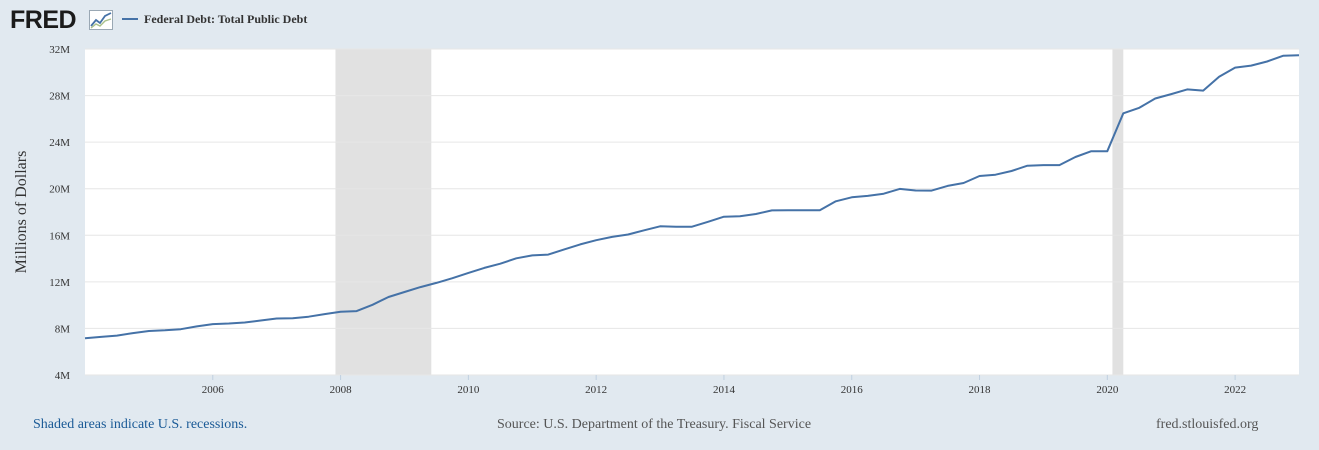 This screenshot has width=1319, height=450. Describe the element at coordinates (59, 213) in the screenshot. I see `y-axis-ticks: 4M 8M 12M 16M 20M 24M 28M 32M` at that location.